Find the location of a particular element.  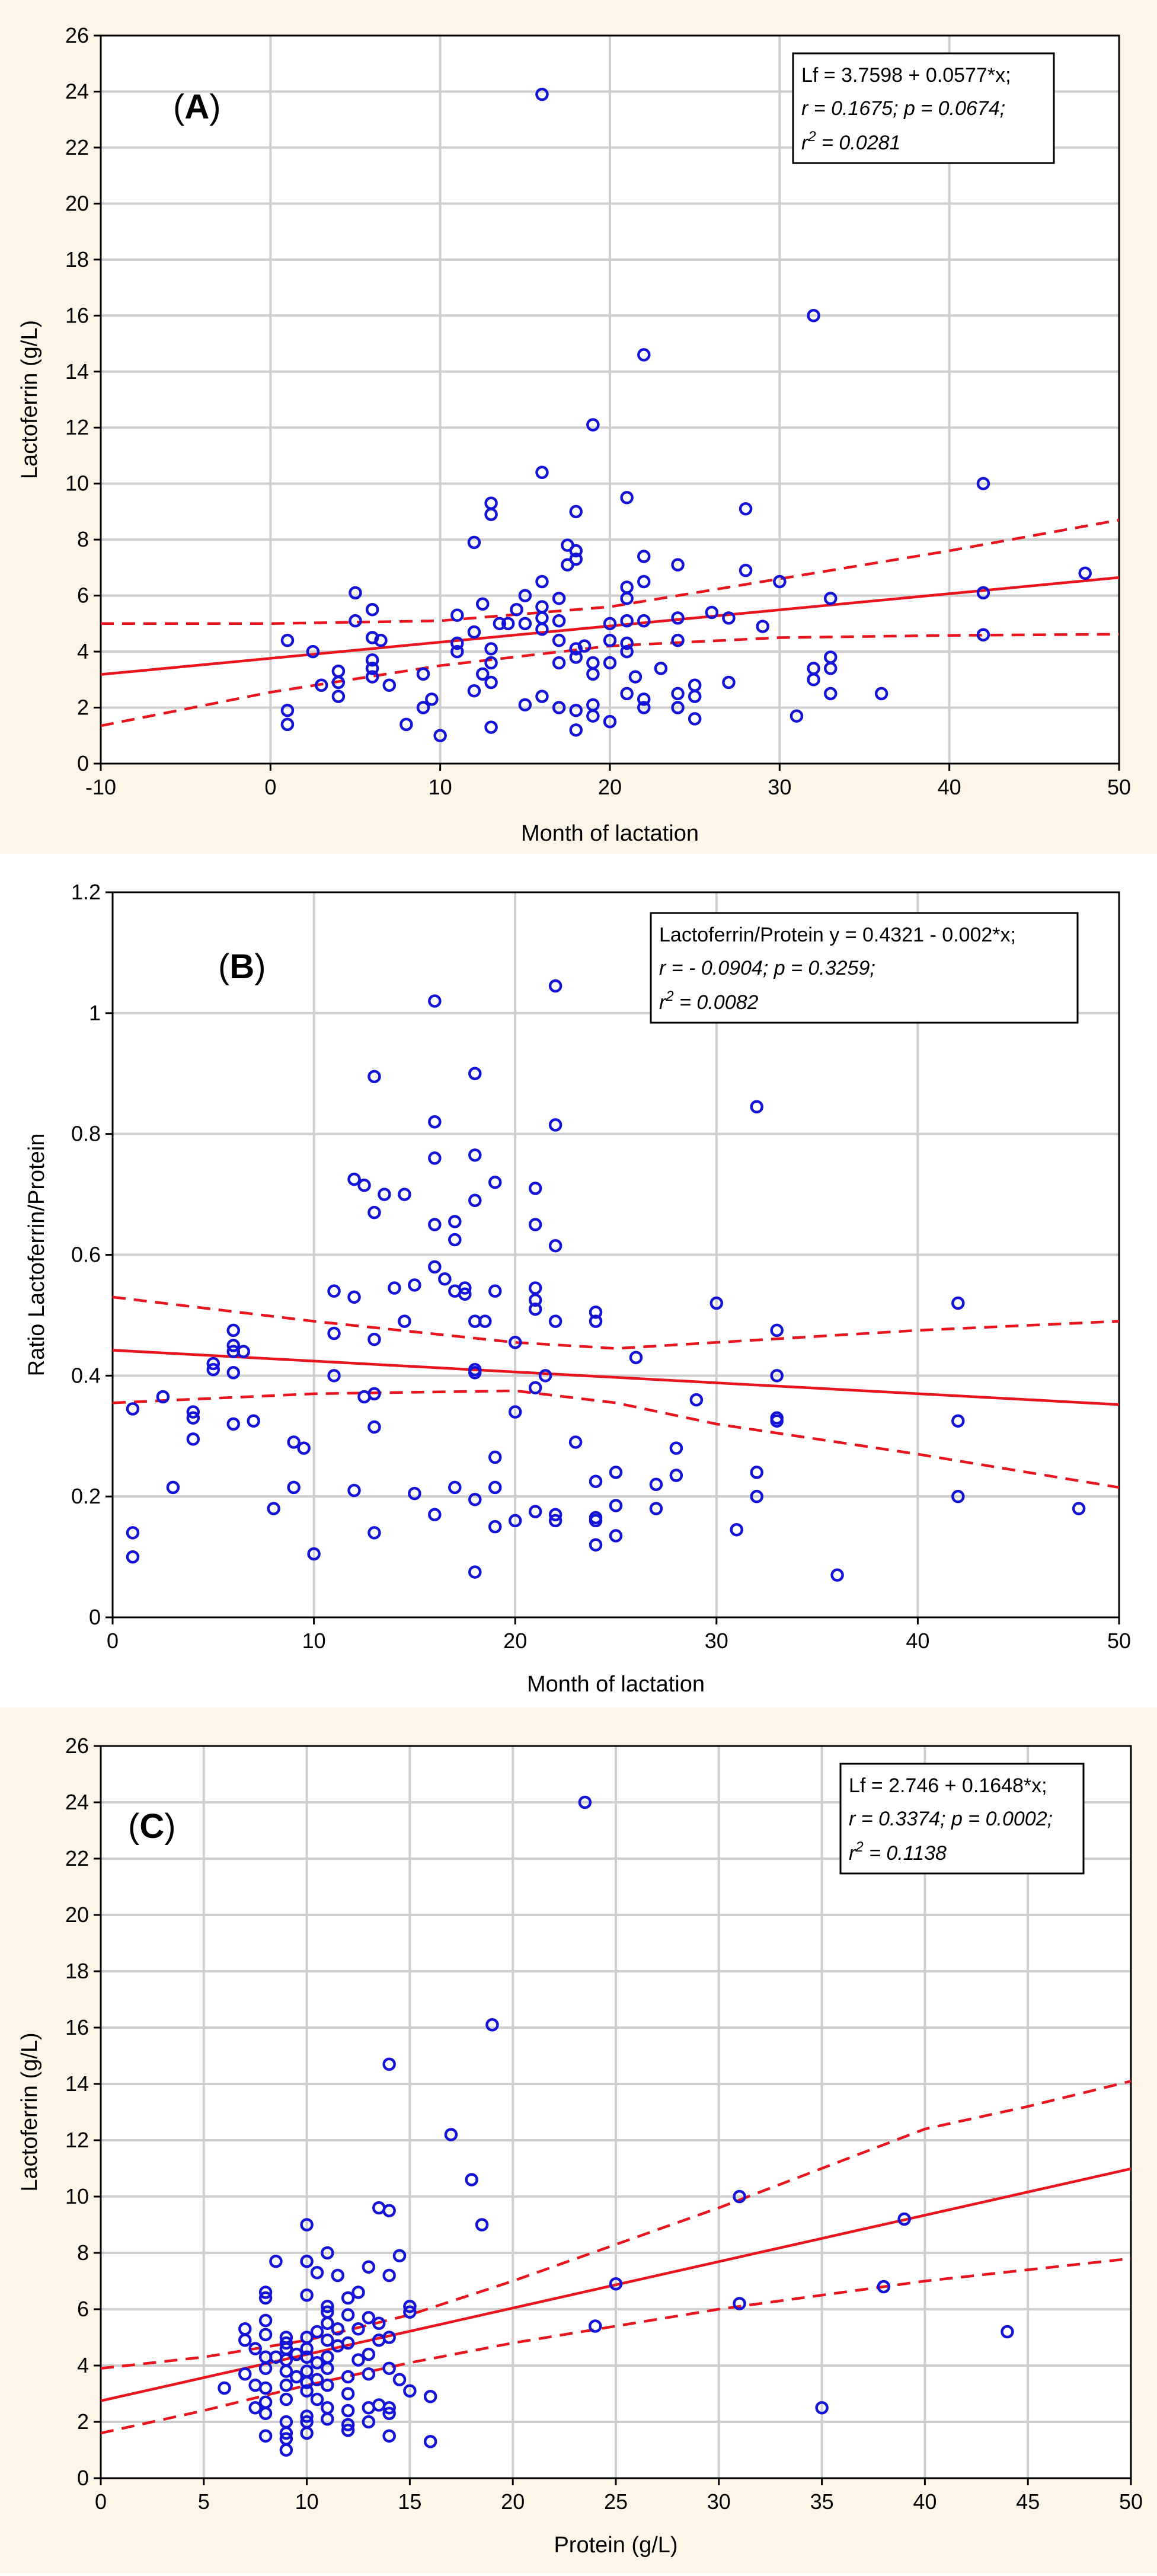

r2-value: = 0.0082 is located at coordinates (716, 1002).